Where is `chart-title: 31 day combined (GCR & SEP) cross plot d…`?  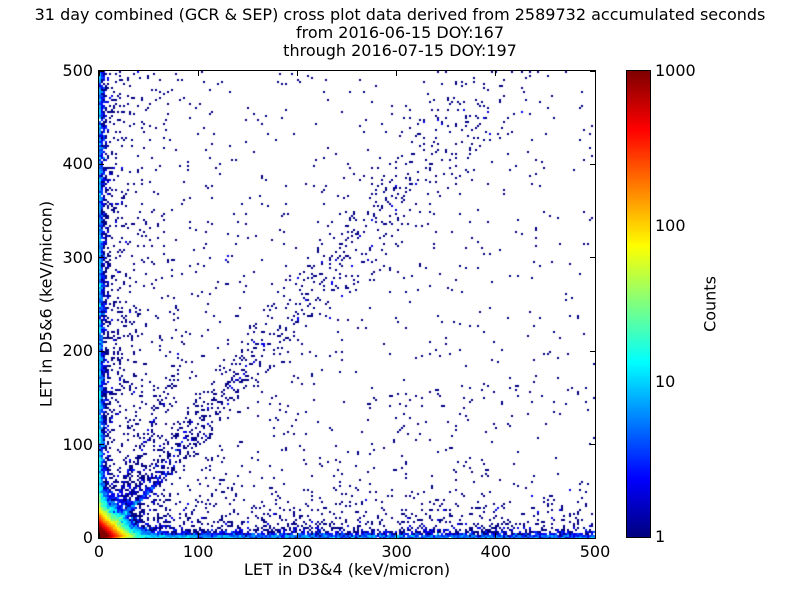
chart-title: 31 day combined (GCR & SEP) cross plot d… is located at coordinates (400, 33).